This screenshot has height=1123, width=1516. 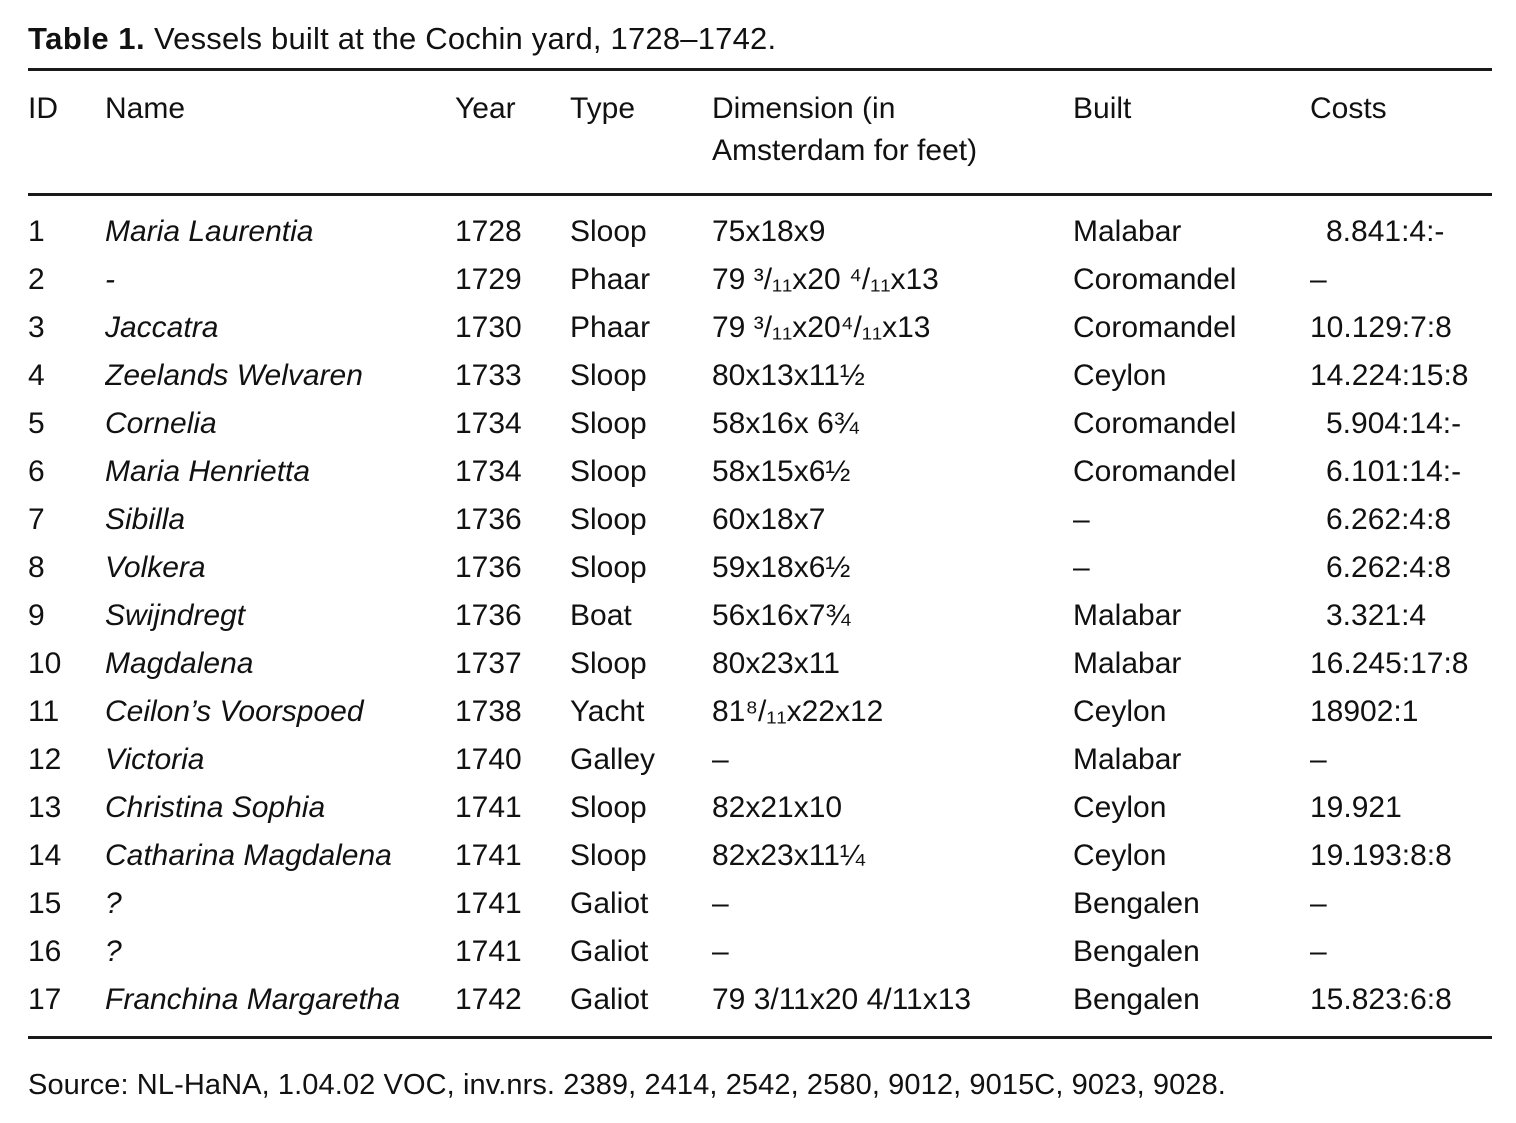 I want to click on cell-costs: 19.921, so click(x=1356, y=807).